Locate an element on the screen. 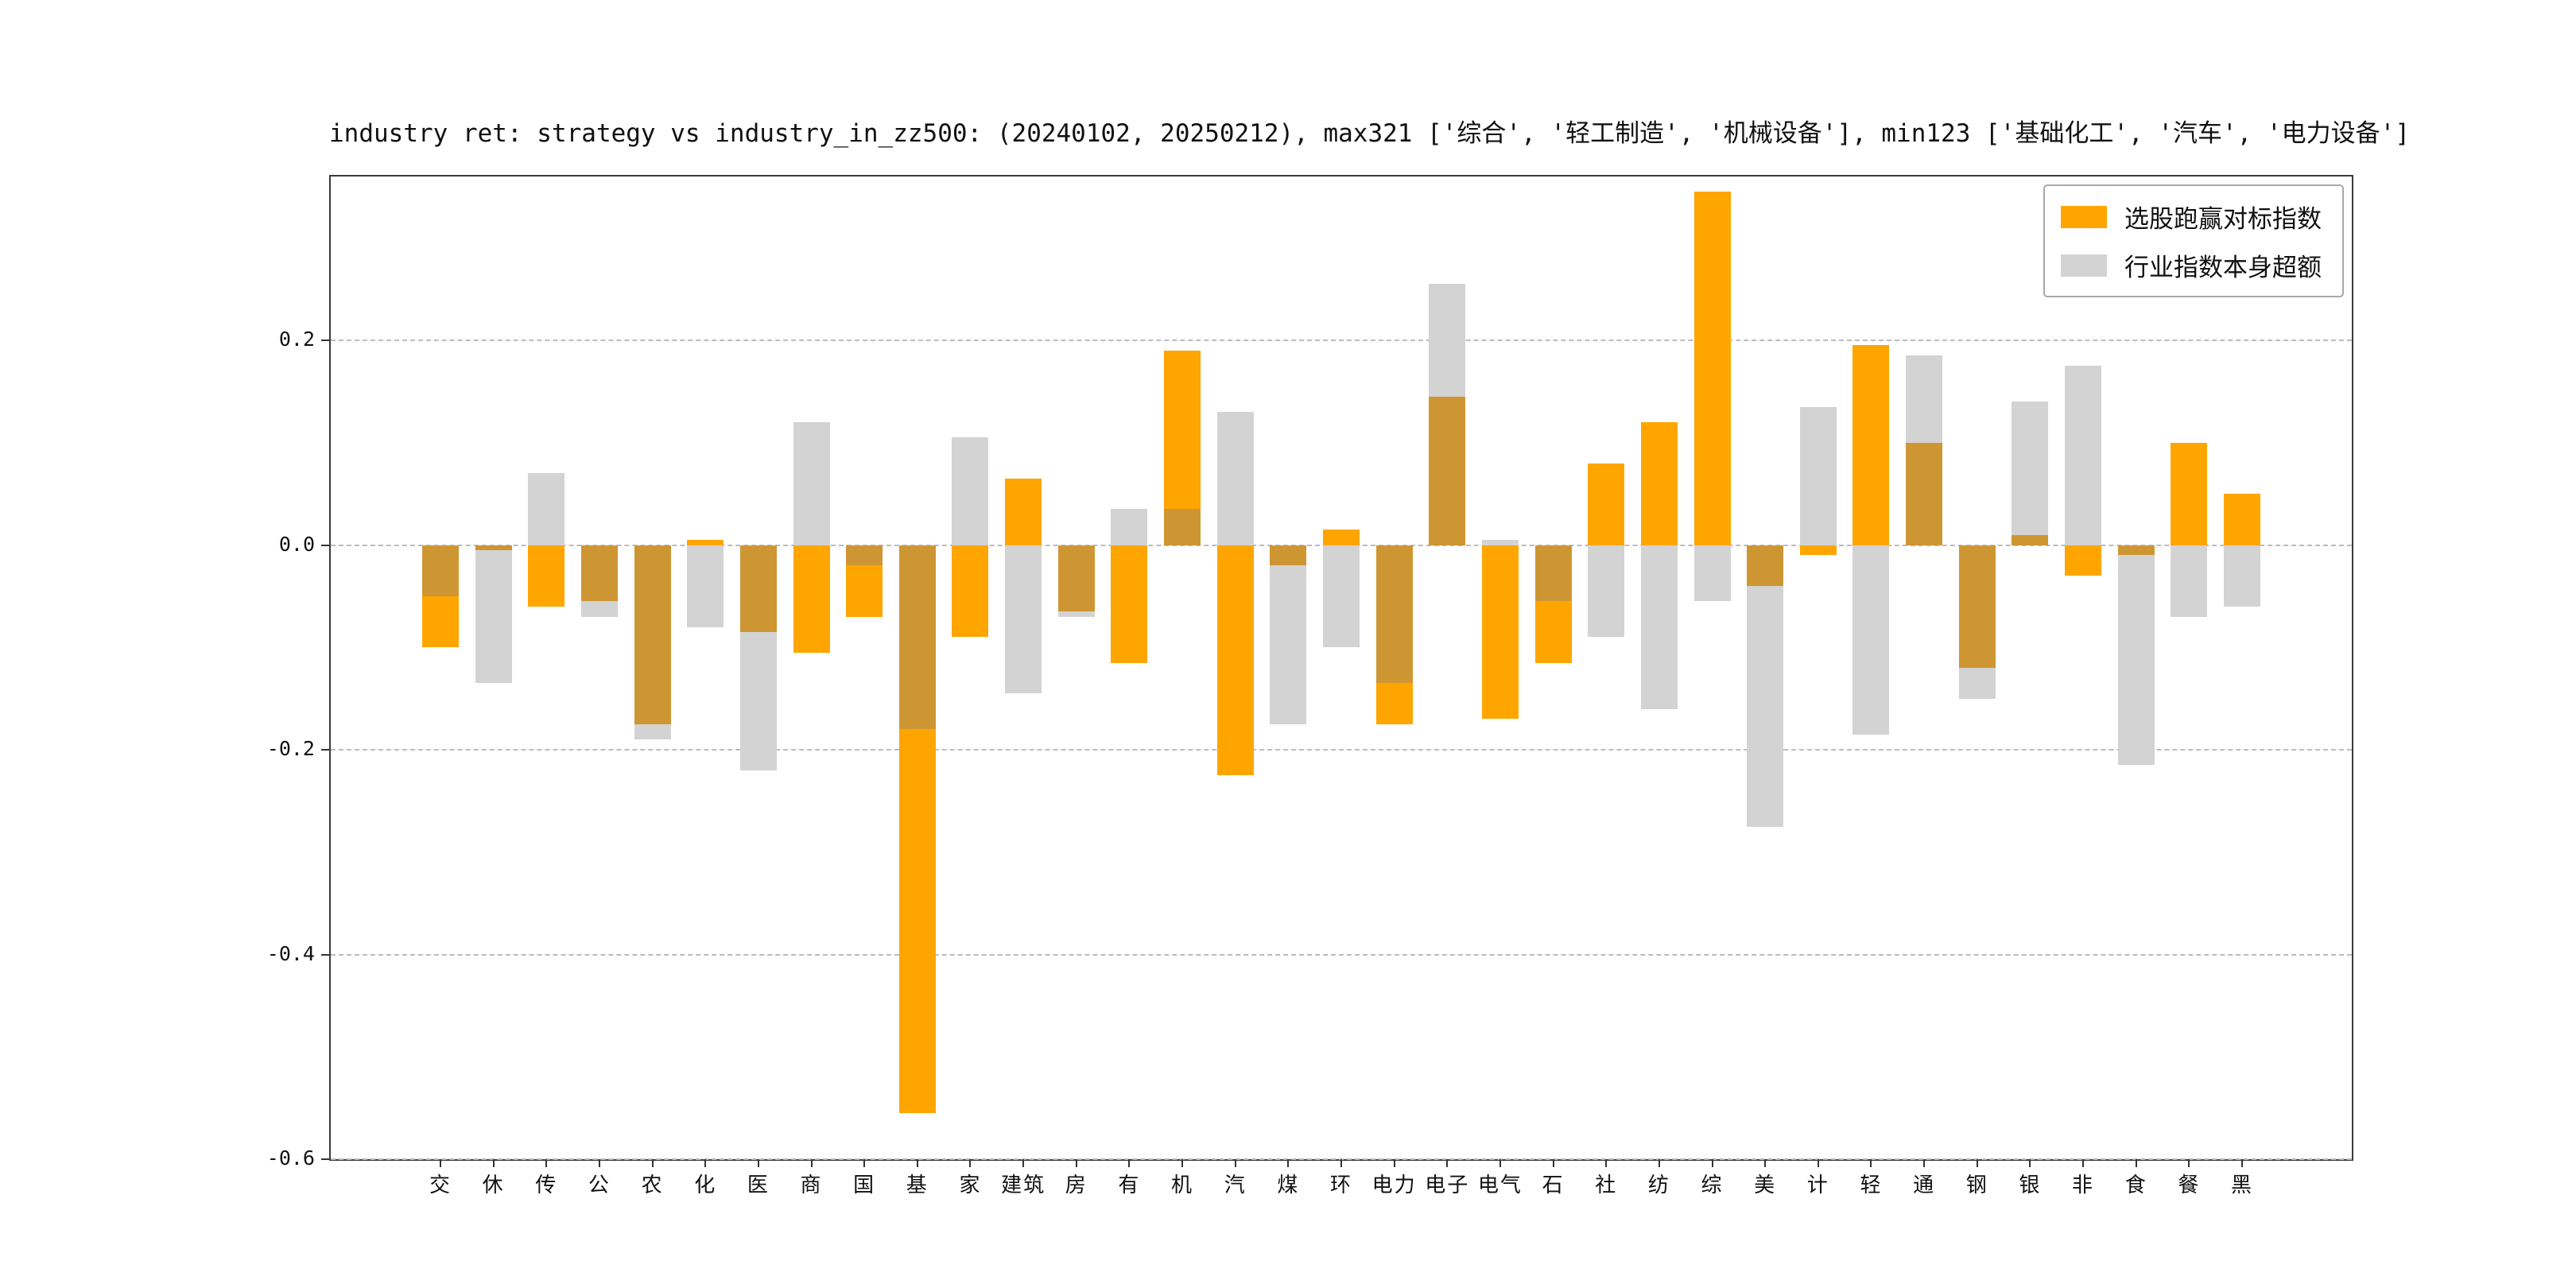  x-tick-label: 农 is located at coordinates (652, 1185).